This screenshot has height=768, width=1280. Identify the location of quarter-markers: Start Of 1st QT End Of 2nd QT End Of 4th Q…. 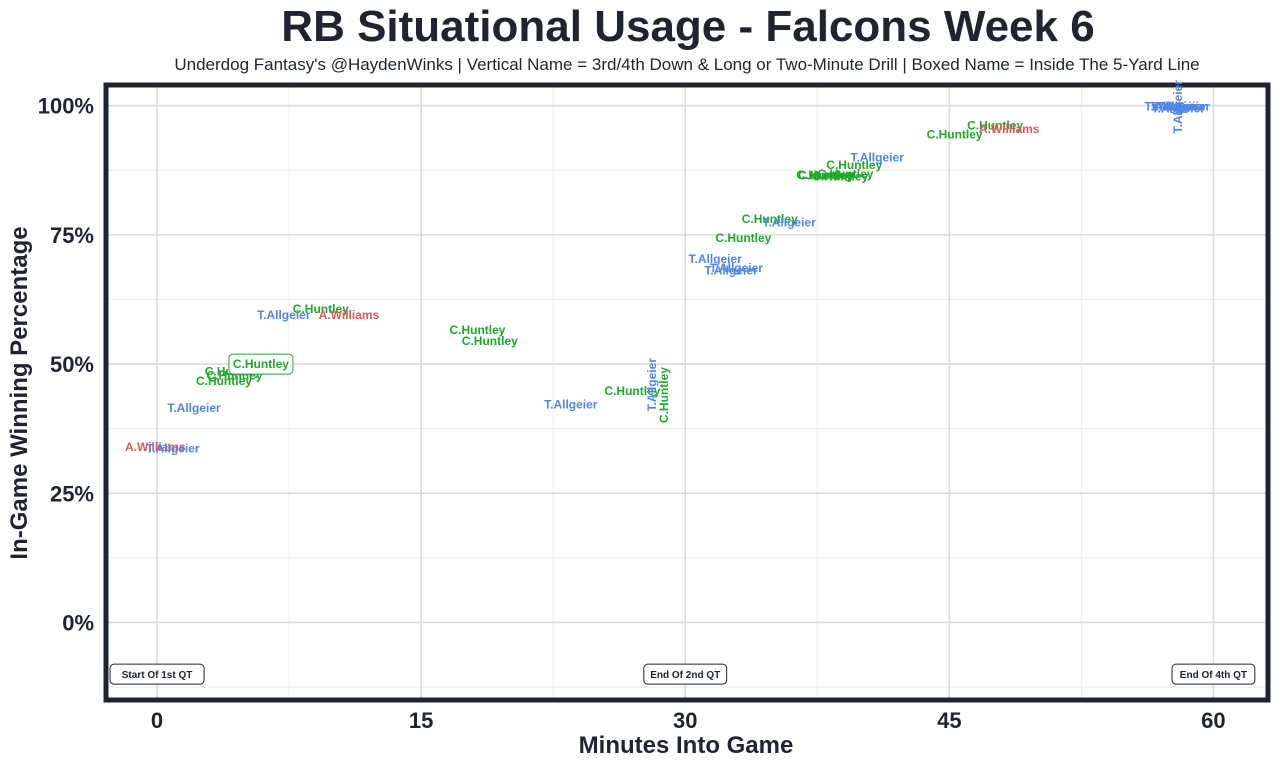
(682, 674).